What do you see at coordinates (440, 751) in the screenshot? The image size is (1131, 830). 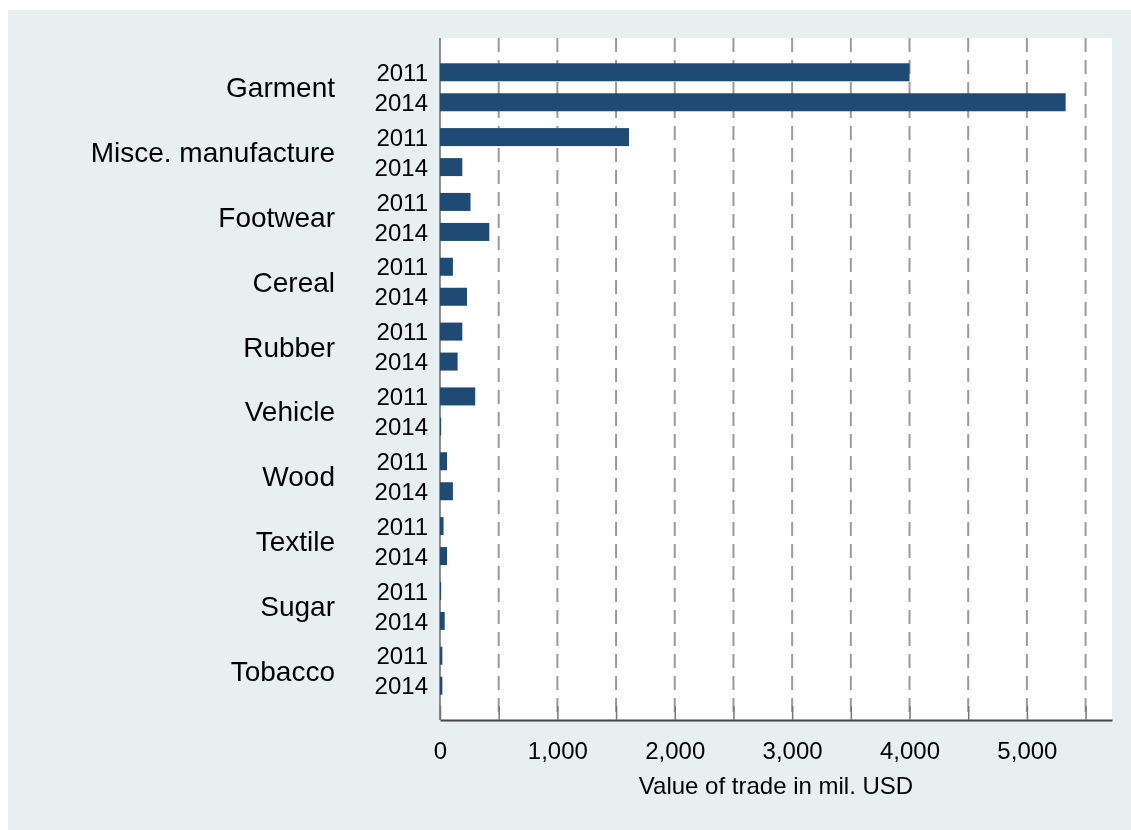 I see `x-tick-label: 0` at bounding box center [440, 751].